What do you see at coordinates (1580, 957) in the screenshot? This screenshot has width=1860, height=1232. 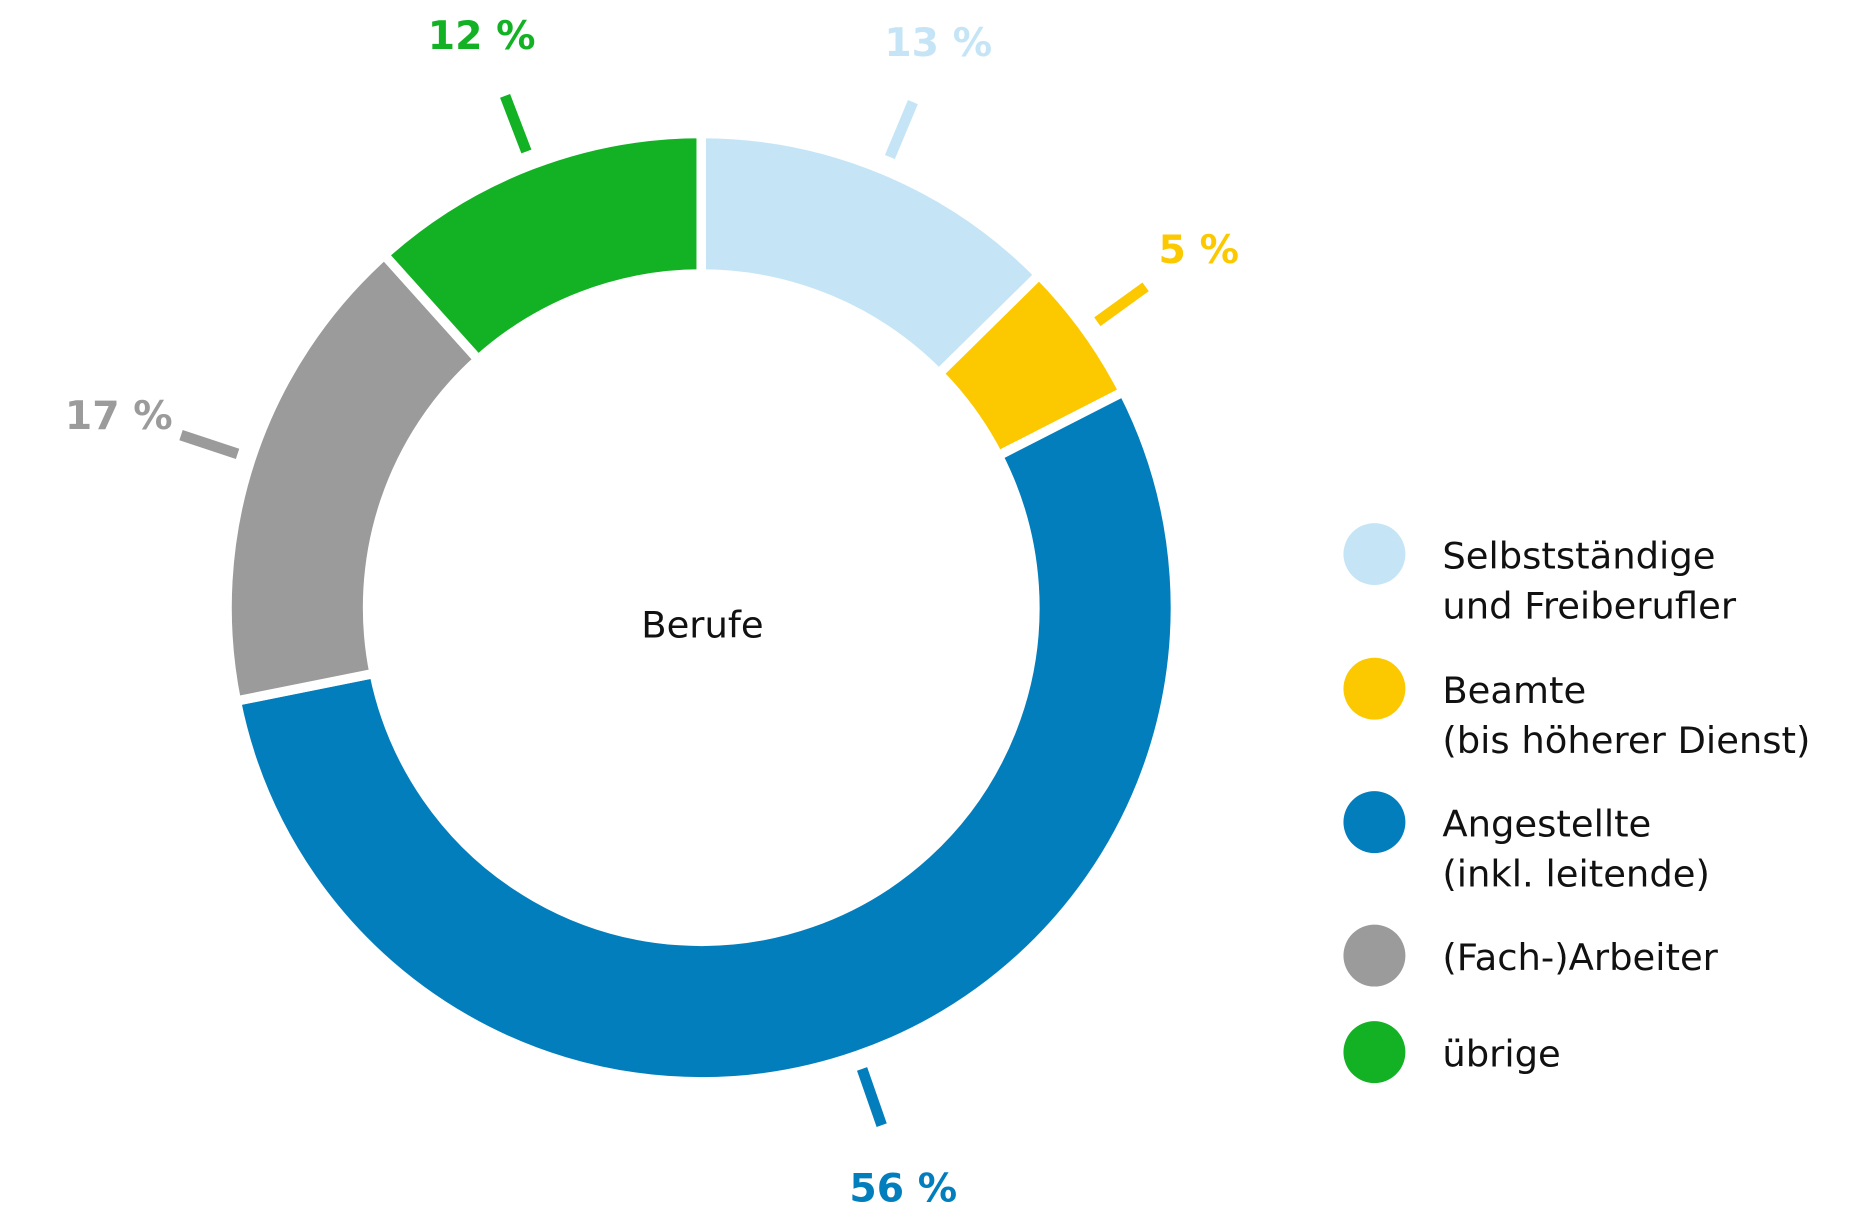 I see `legend-label: (Fach-)Arbeiter` at bounding box center [1580, 957].